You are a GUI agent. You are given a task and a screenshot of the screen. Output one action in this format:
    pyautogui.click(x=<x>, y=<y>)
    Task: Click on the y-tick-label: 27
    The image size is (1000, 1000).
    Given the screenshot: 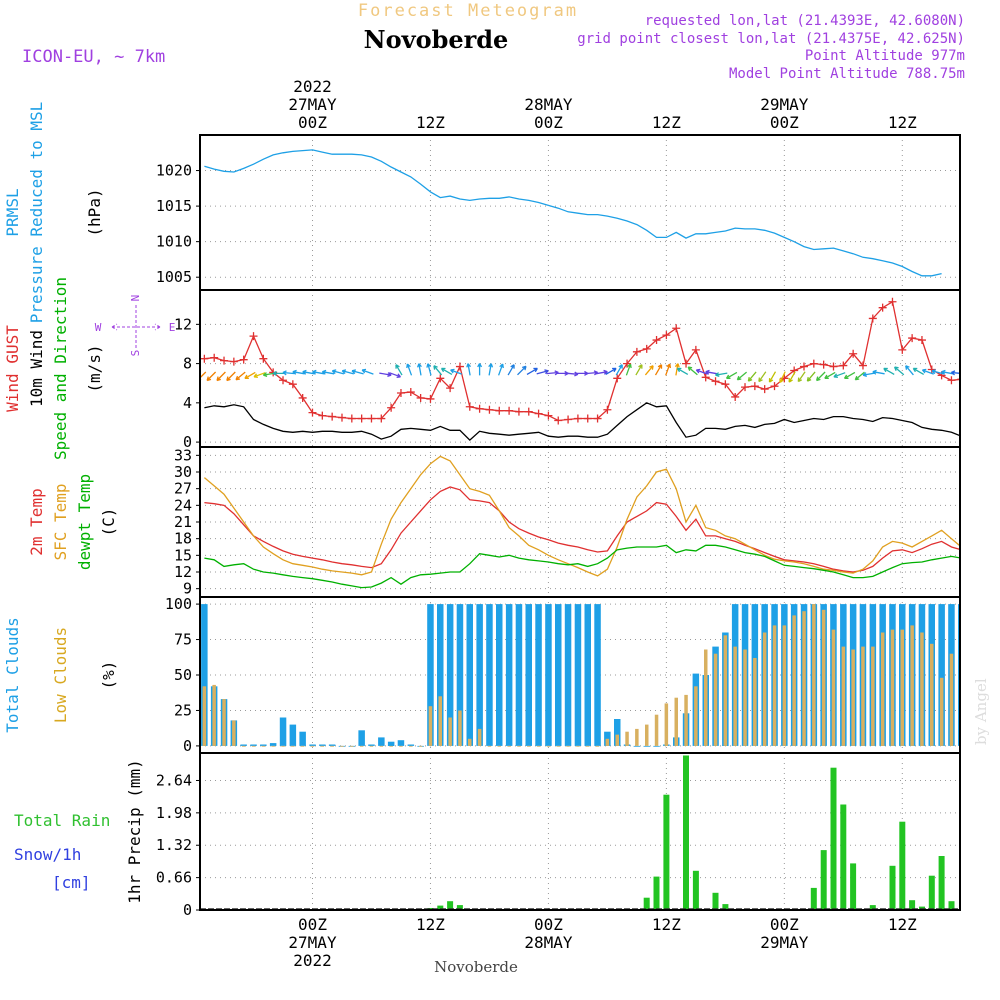 What is the action you would take?
    pyautogui.click(x=183, y=489)
    